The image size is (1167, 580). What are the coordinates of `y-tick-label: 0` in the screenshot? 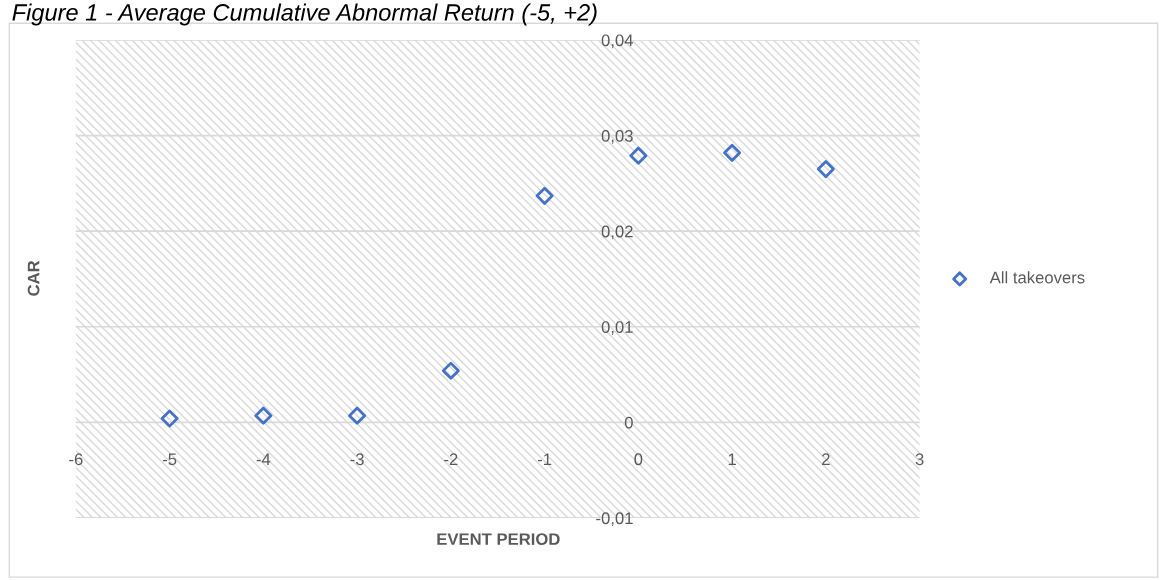 It's located at (628, 422).